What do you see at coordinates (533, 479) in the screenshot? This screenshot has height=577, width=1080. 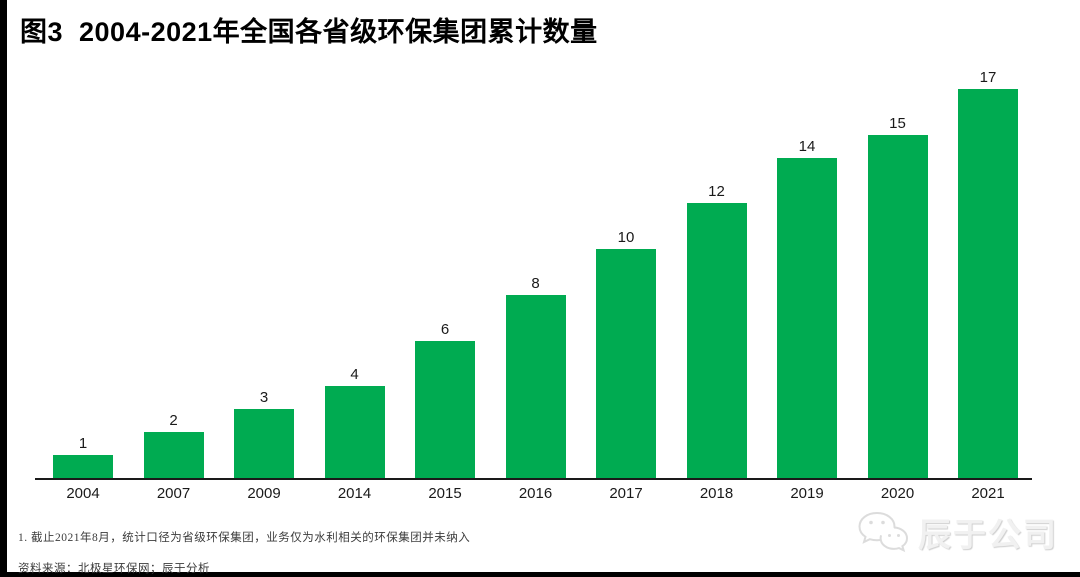 I see `x-axis-line` at bounding box center [533, 479].